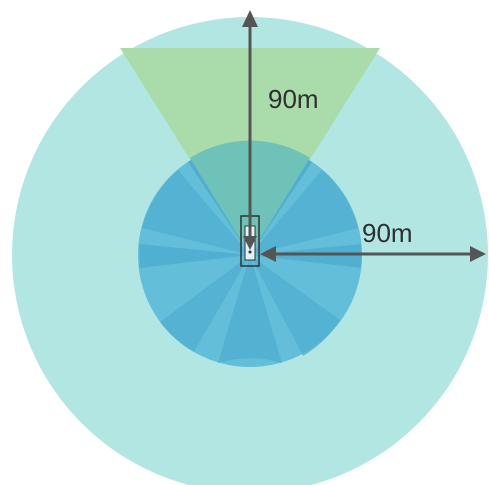 This screenshot has height=485, width=489. What do you see at coordinates (387, 233) in the screenshot?
I see `side-range-label: 90m` at bounding box center [387, 233].